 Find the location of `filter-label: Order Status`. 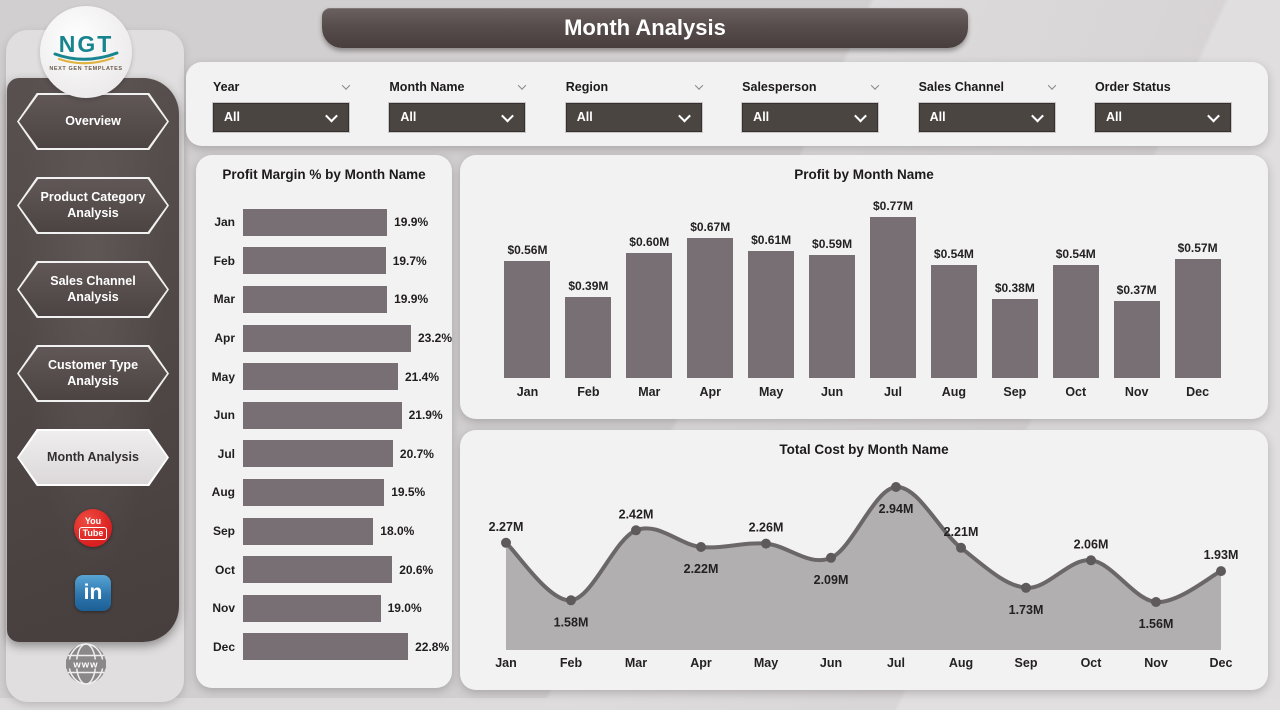

filter-label: Order Status is located at coordinates (1132, 86).